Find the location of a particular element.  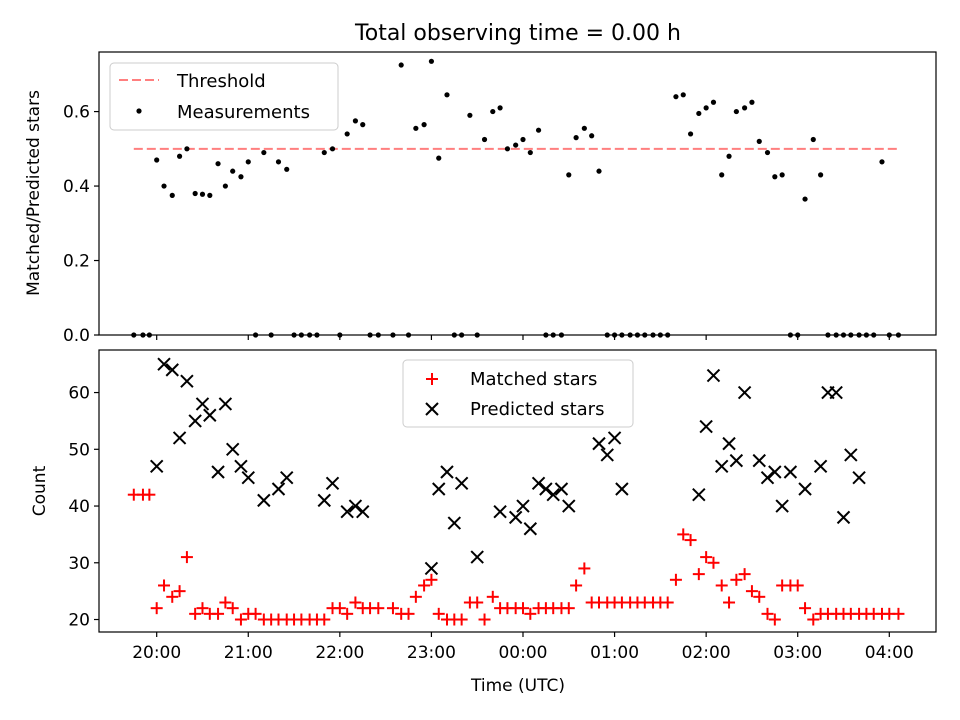

bottom-x-tick-label: 20:00 is located at coordinates (156, 653).